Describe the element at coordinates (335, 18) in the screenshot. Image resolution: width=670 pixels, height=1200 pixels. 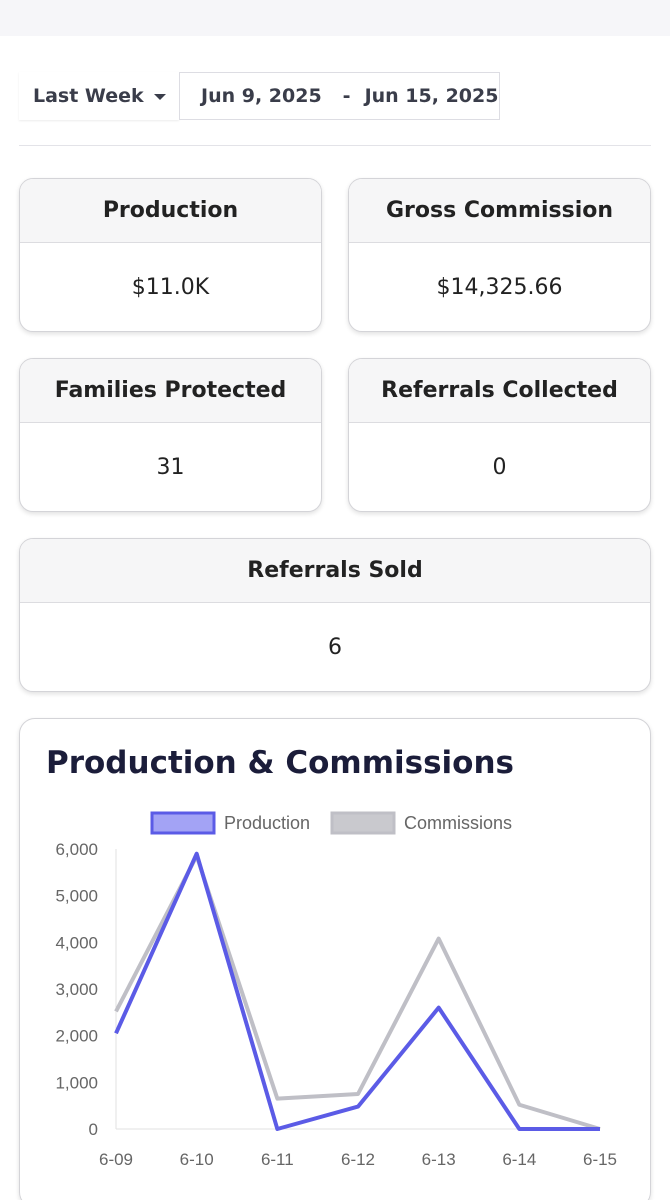
I see `top-strip` at that location.